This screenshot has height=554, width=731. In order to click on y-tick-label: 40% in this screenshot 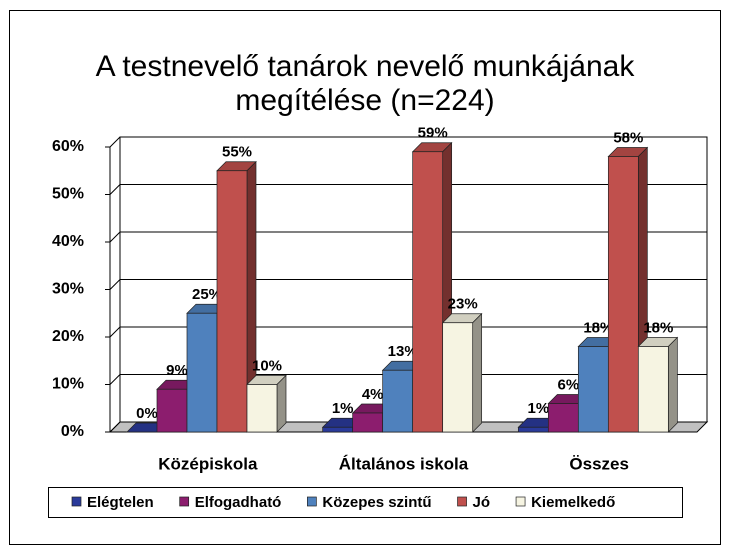, I will do `click(68, 241)`.